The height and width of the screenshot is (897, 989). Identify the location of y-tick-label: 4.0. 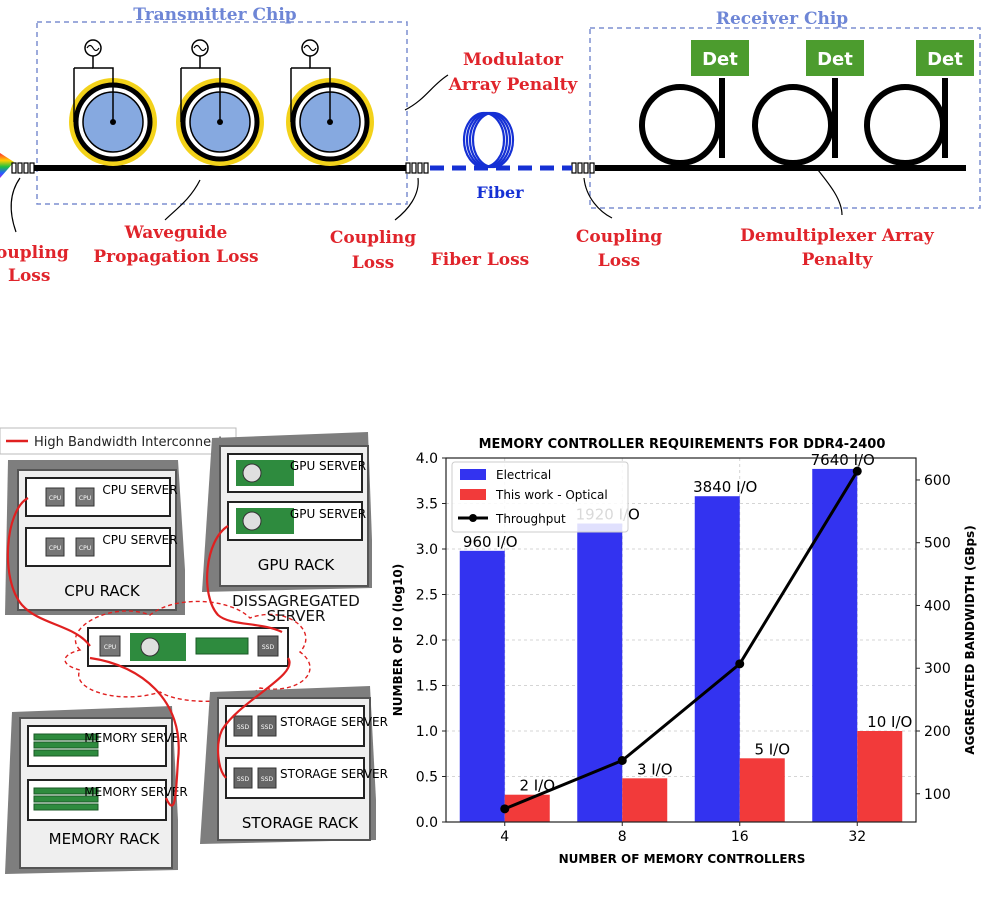
(427, 459).